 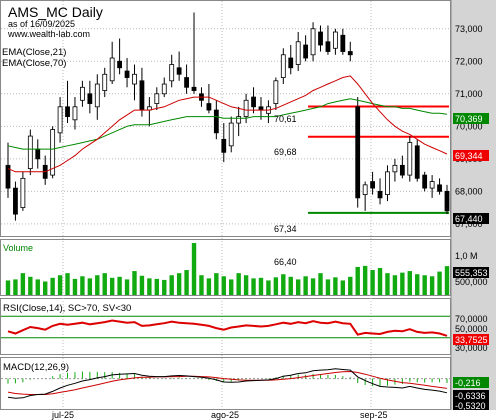 I want to click on macd-tick-3-text: -0,5320, so click(x=470, y=406).